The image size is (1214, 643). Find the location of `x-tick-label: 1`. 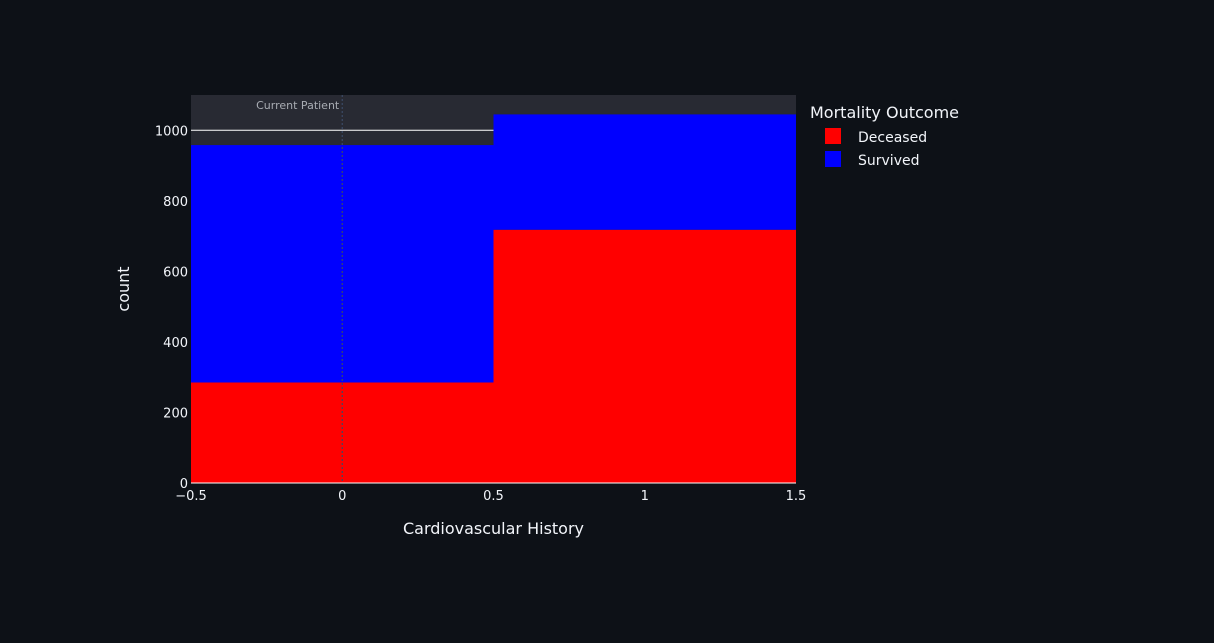

x-tick-label: 1 is located at coordinates (645, 496).